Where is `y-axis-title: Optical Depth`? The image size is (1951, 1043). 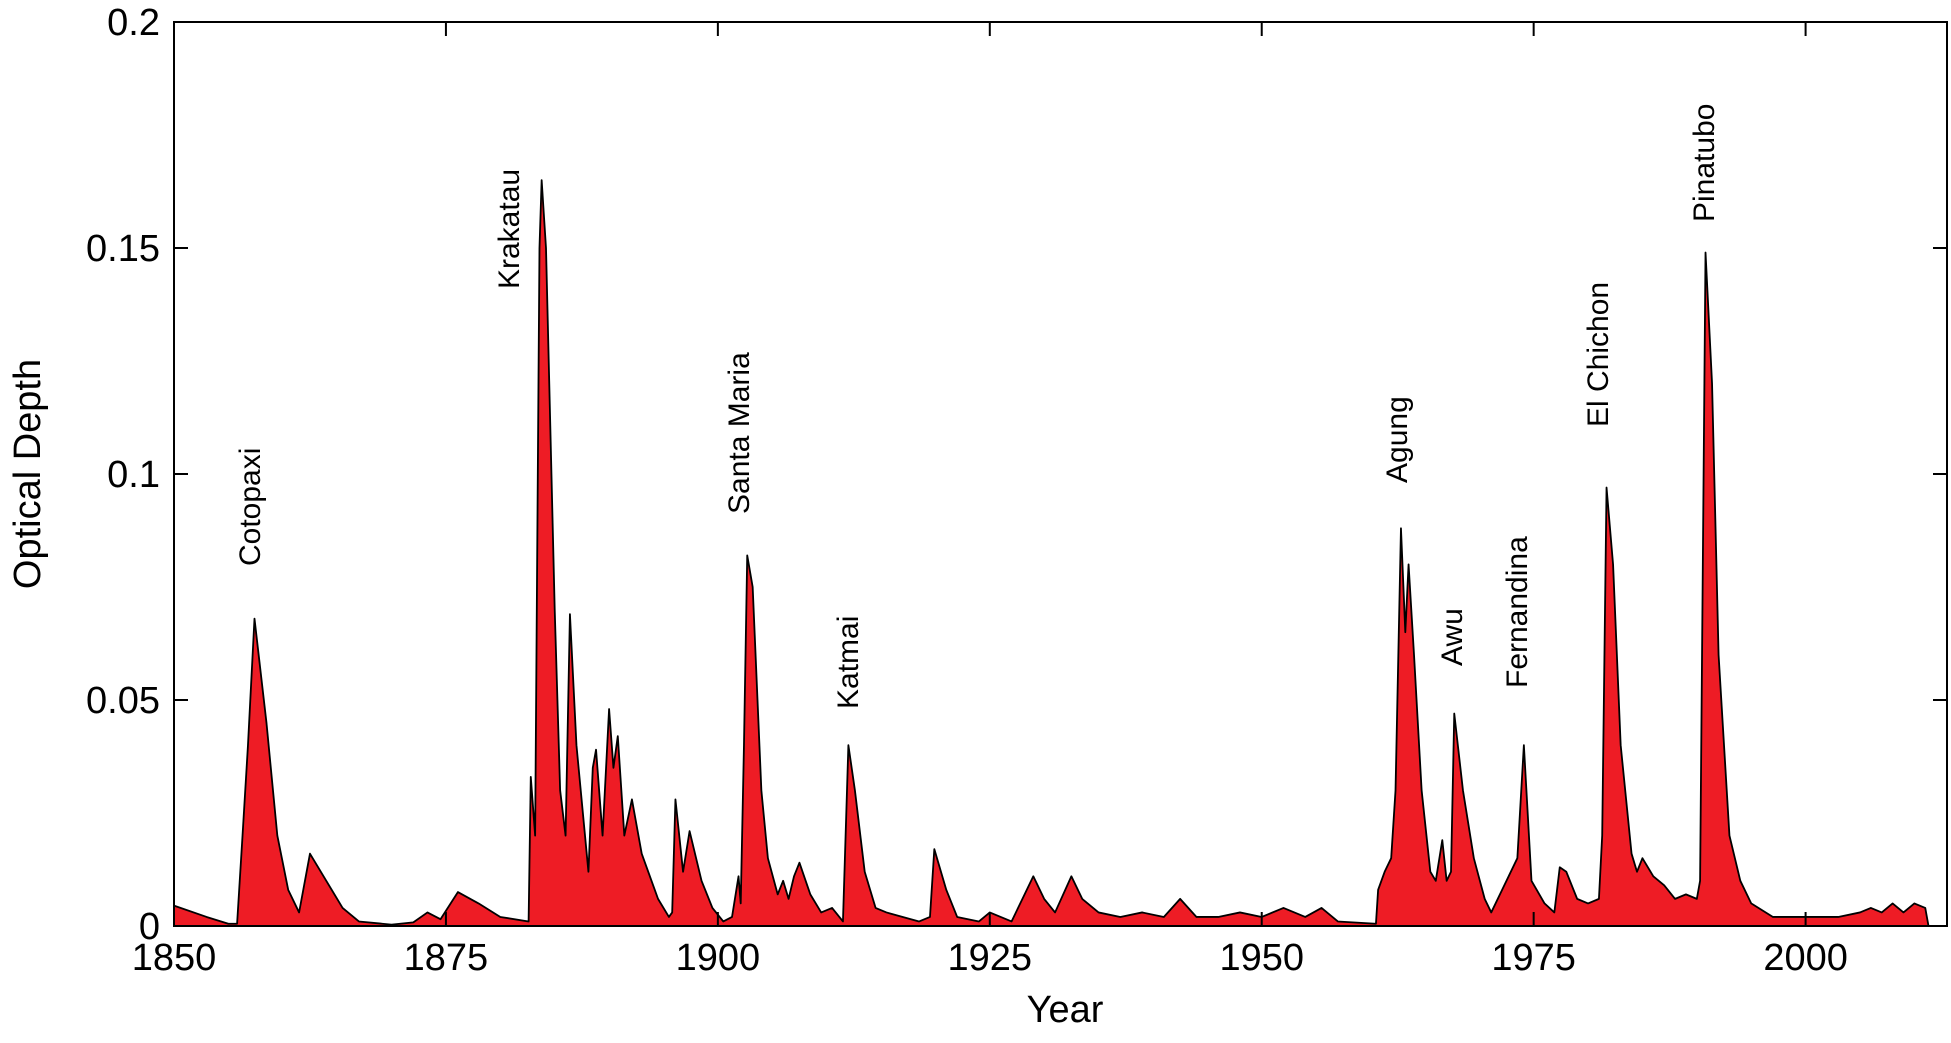 y-axis-title: Optical Depth is located at coordinates (28, 474).